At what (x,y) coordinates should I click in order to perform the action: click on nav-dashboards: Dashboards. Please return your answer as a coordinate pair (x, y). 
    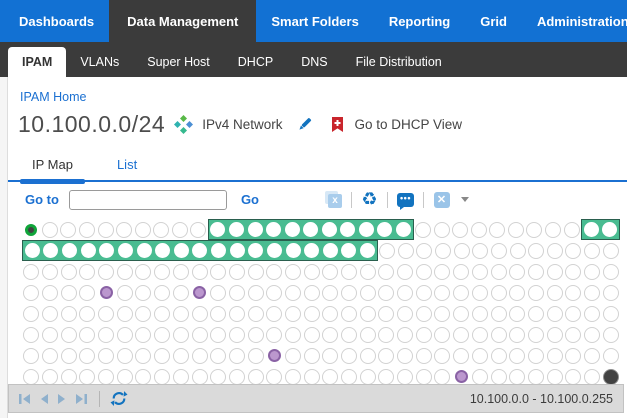
    Looking at the image, I should click on (57, 21).